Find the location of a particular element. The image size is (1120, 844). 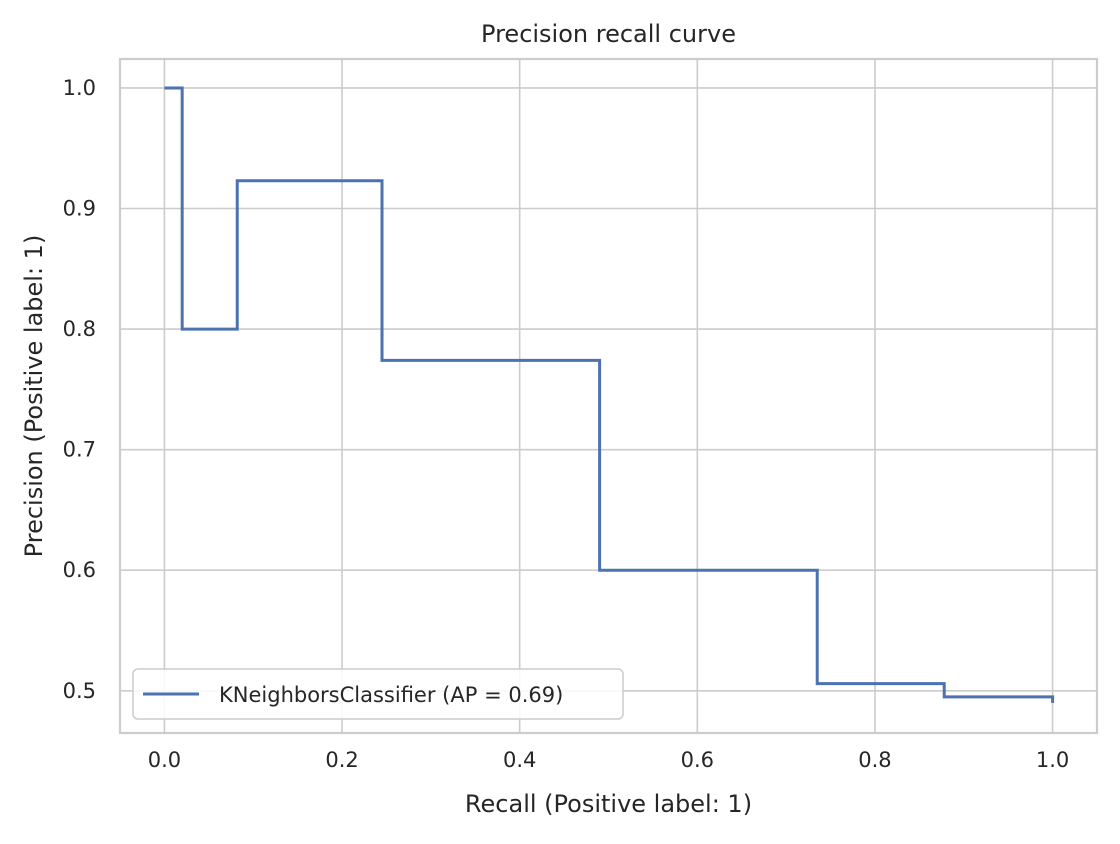

x-tick-label: 0.6 is located at coordinates (697, 760).